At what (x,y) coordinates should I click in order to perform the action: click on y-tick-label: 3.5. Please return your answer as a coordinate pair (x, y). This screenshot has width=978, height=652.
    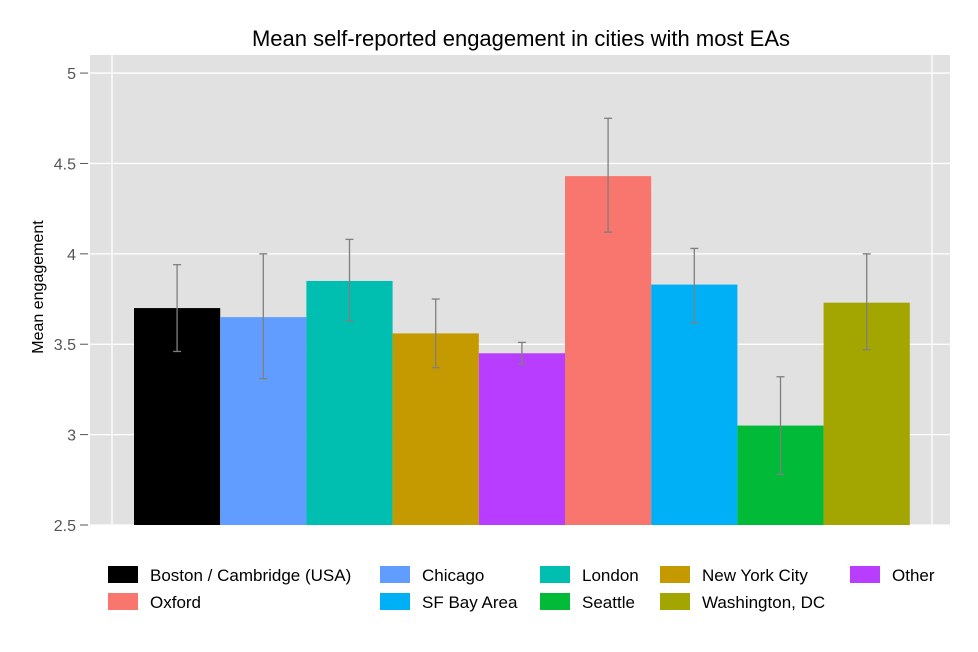
    Looking at the image, I should click on (65, 345).